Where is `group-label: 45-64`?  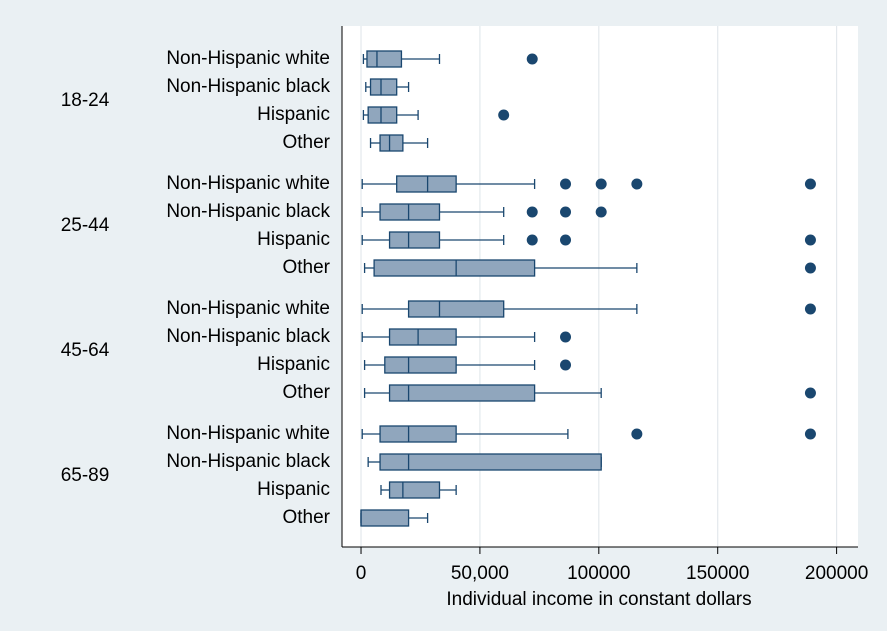
group-label: 45-64 is located at coordinates (85, 350).